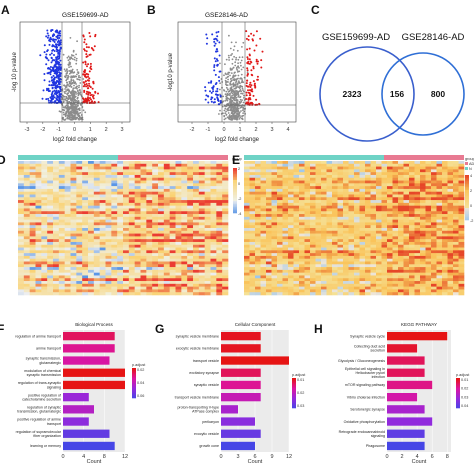  Describe the element at coordinates (42, 130) in the screenshot. I see `xtick-label: -2` at that location.